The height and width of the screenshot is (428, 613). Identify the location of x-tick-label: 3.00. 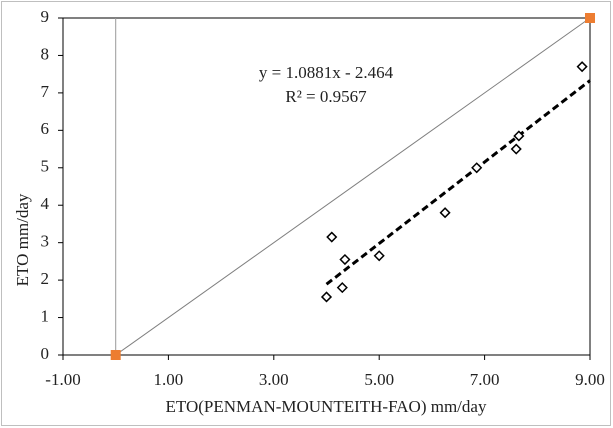
(274, 379).